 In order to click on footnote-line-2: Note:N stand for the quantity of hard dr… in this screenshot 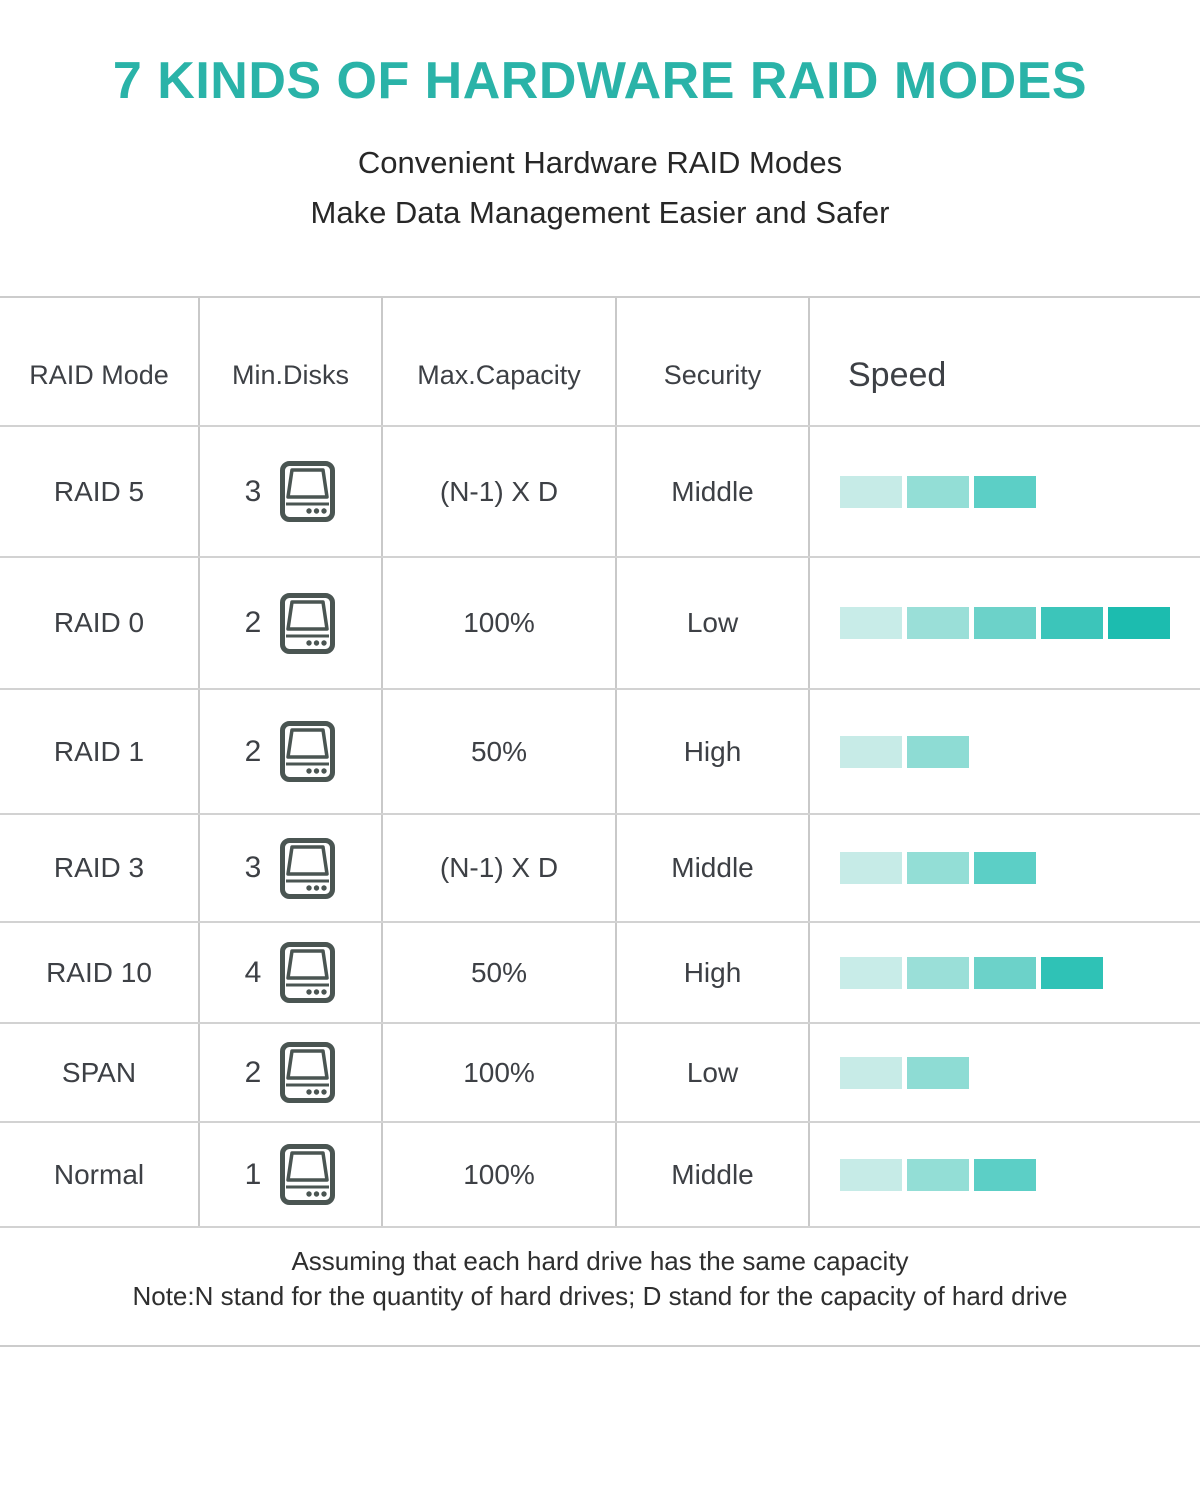, I will do `click(600, 1296)`.